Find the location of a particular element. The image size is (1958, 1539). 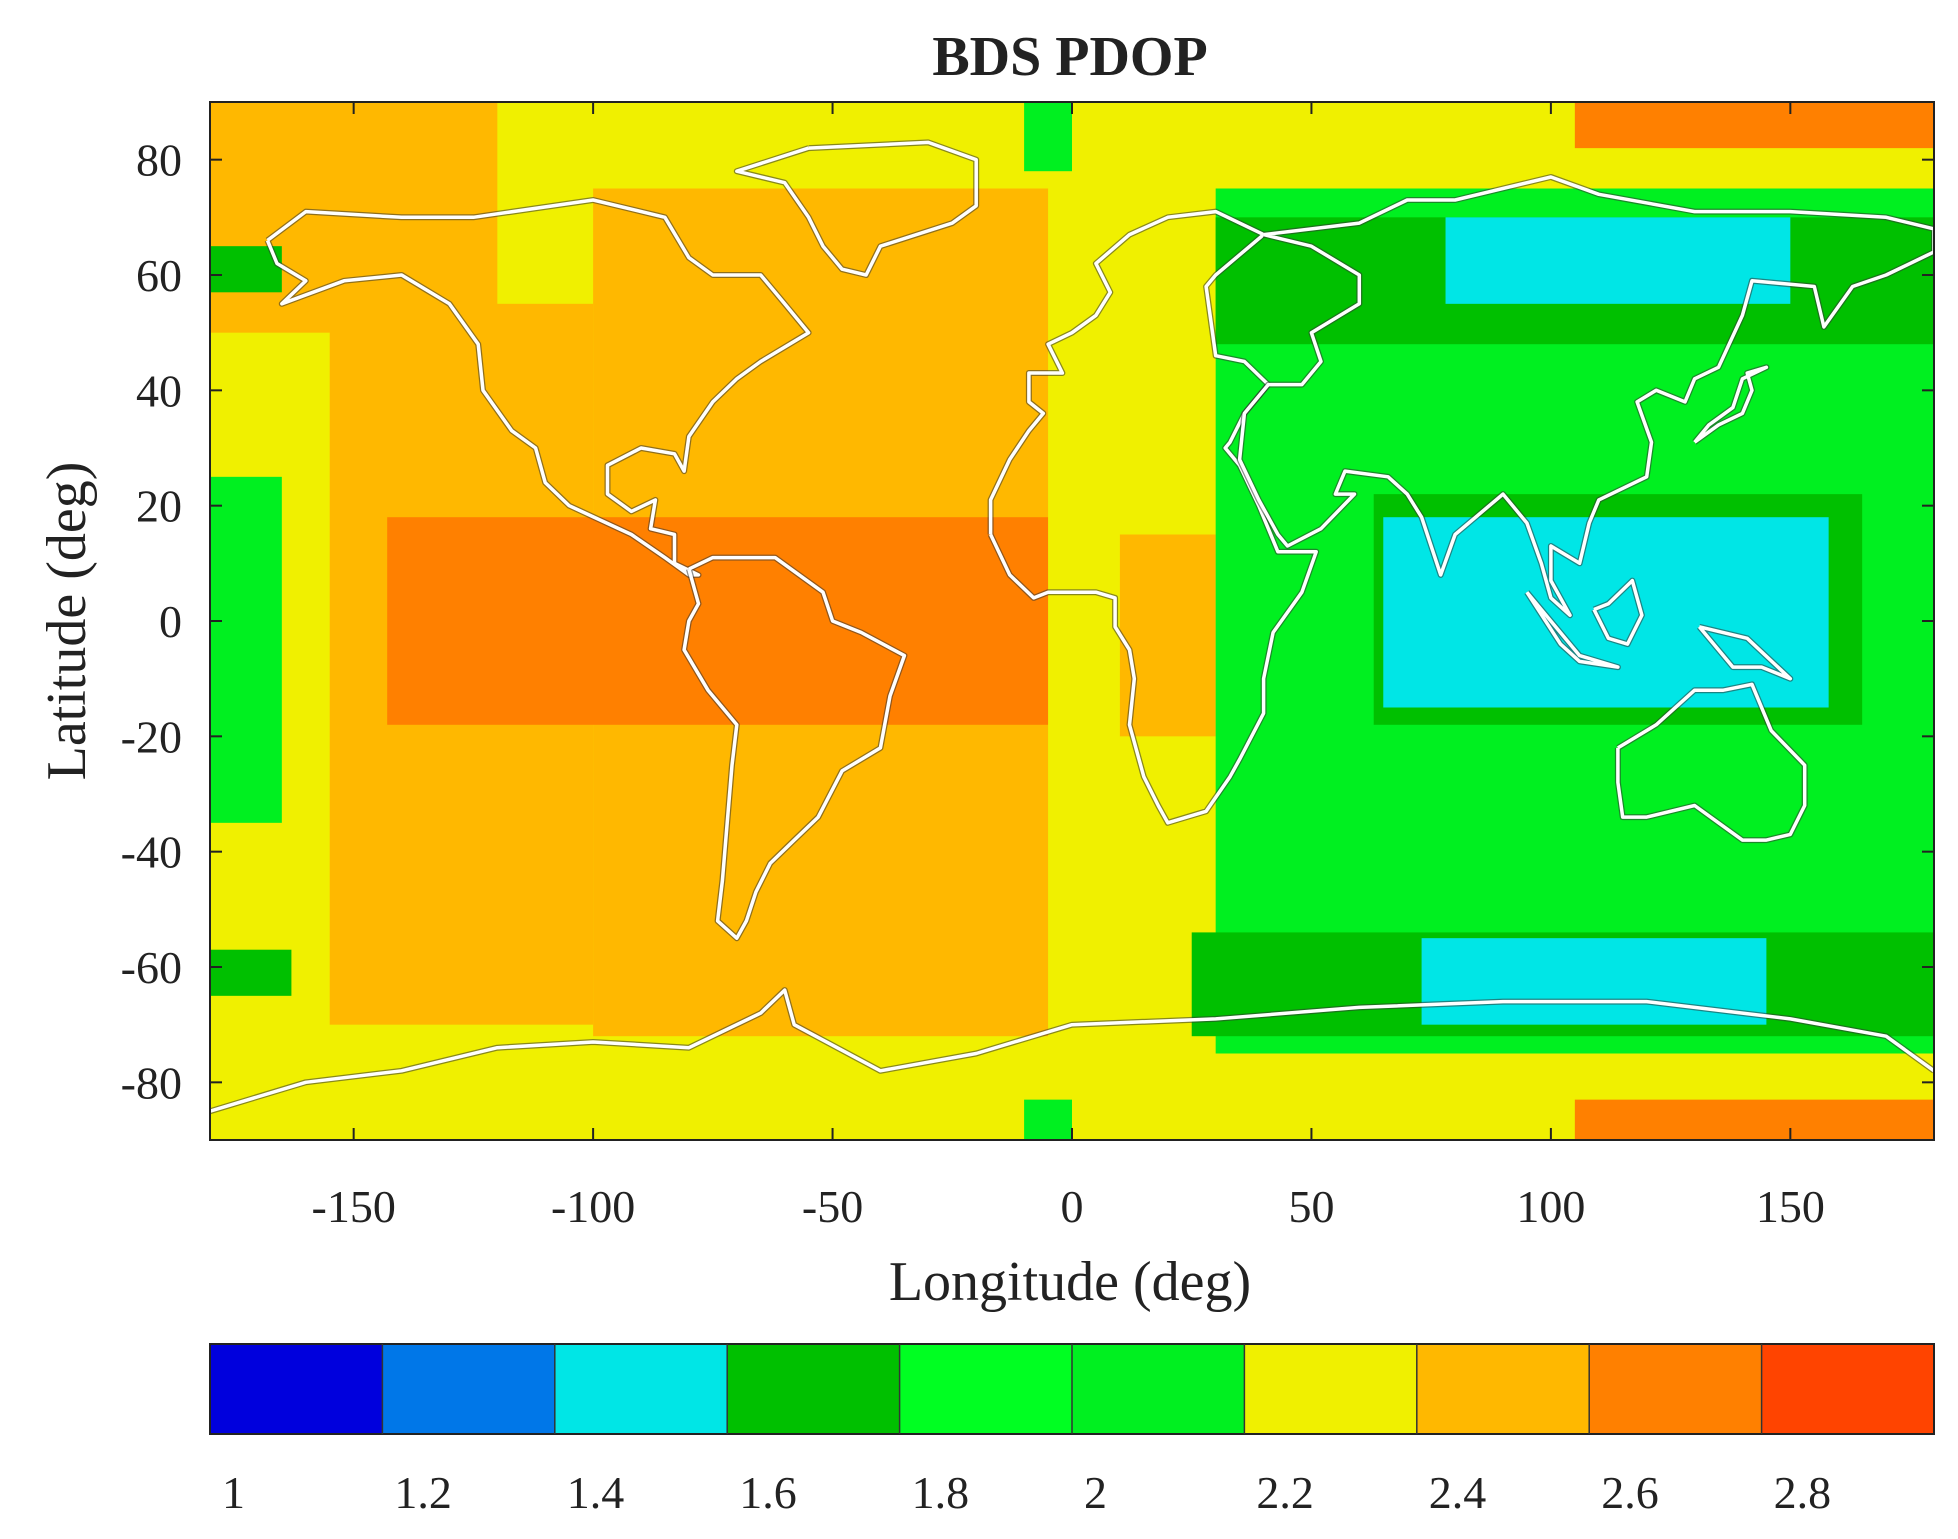

y-tick-label: 0 is located at coordinates (170, 621).